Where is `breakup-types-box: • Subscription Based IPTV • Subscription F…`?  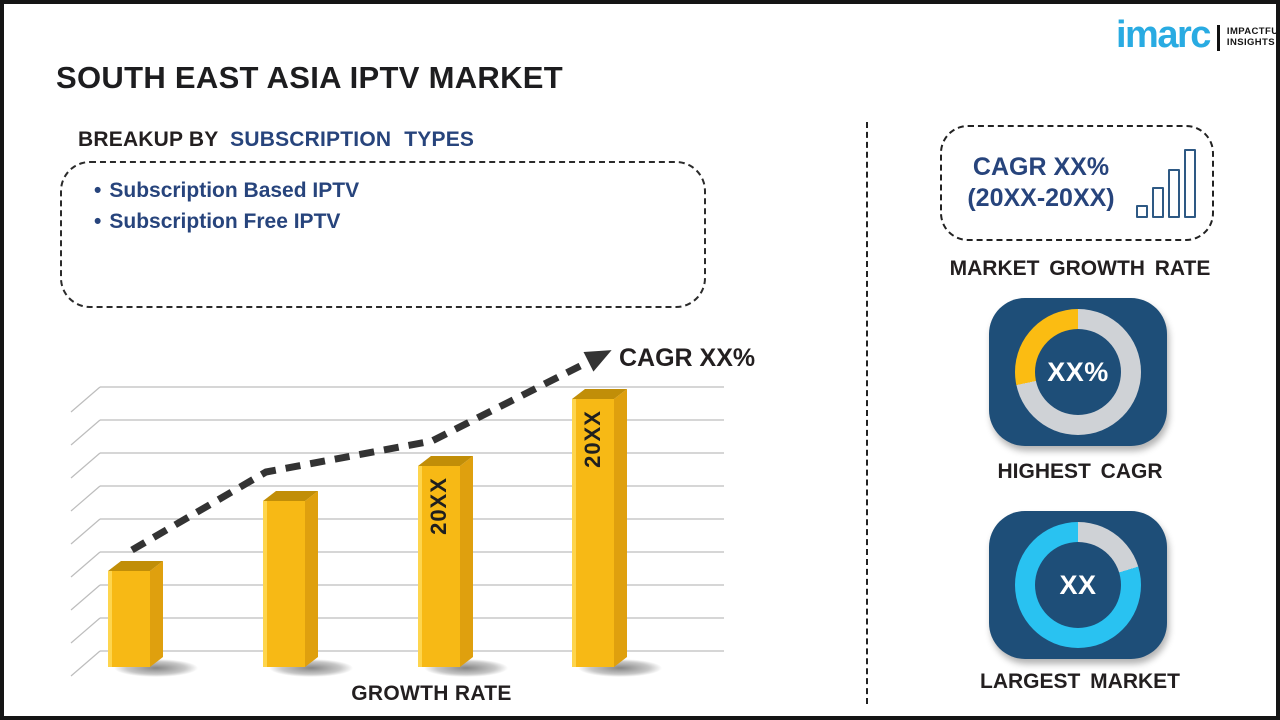 breakup-types-box: • Subscription Based IPTV • Subscription F… is located at coordinates (383, 234).